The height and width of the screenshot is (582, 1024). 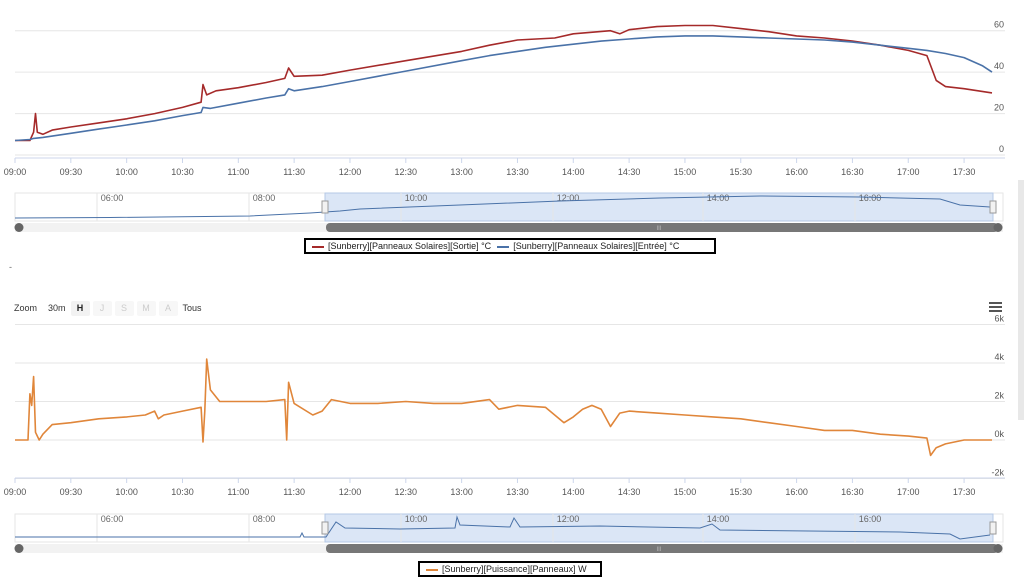 What do you see at coordinates (999, 396) in the screenshot?
I see `y-tick-label: 2k` at bounding box center [999, 396].